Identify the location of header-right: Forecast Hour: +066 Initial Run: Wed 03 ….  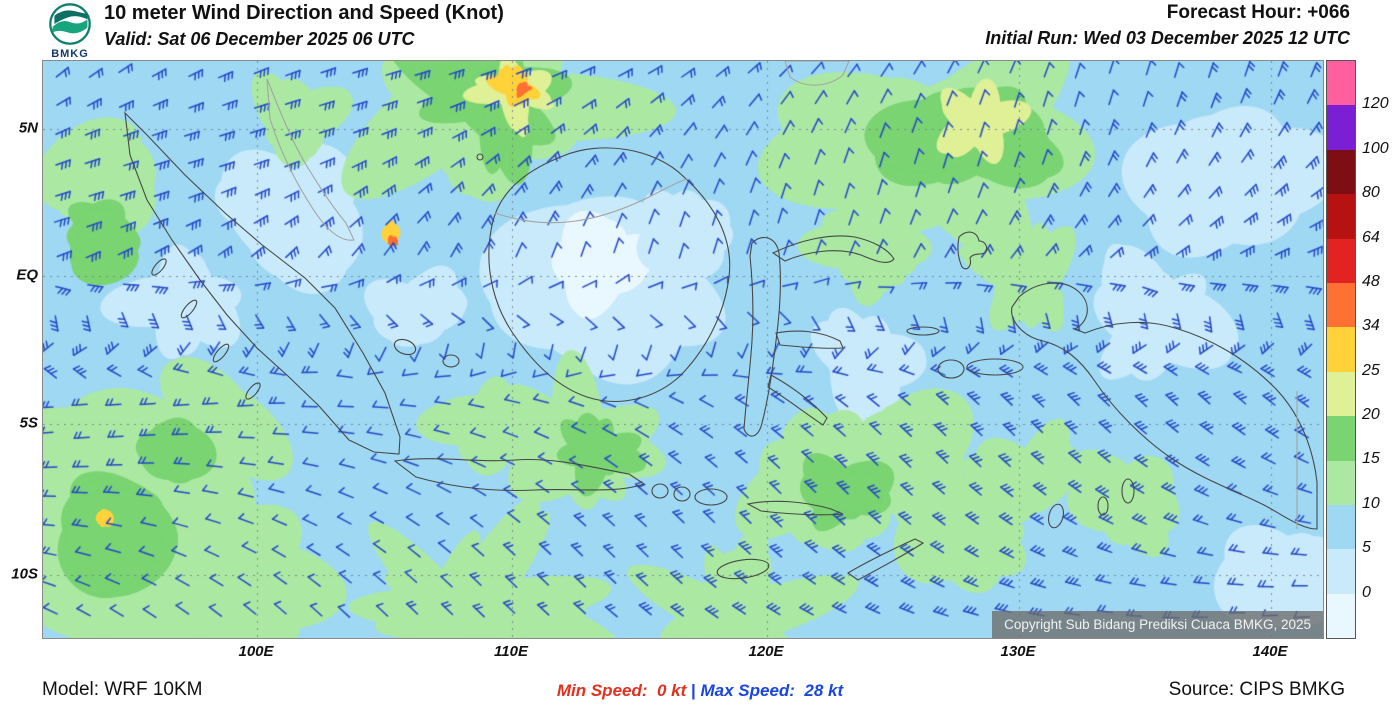
(1167, 25).